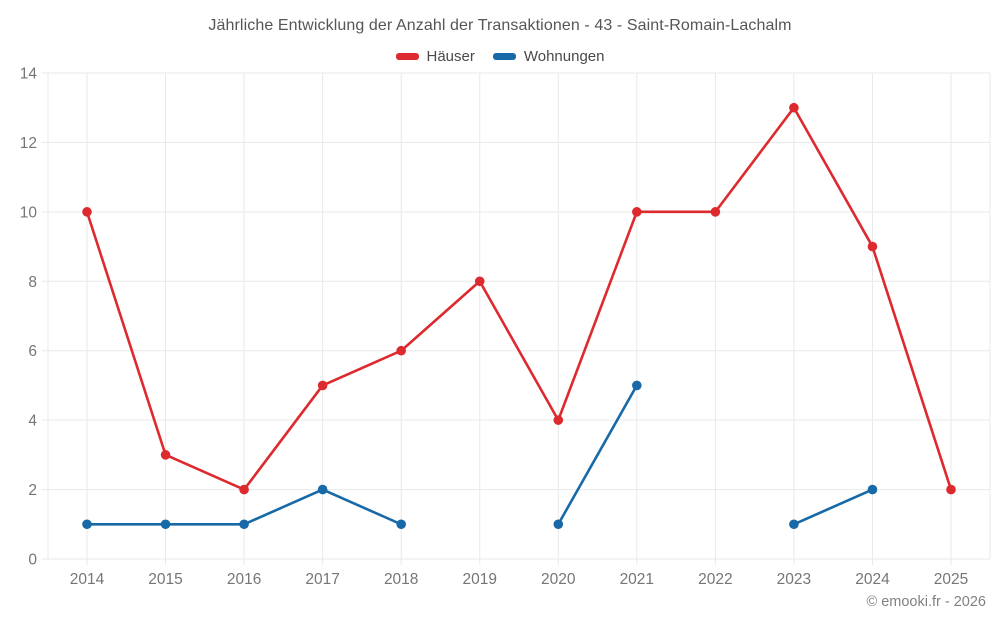  I want to click on x-tick-label: 2014, so click(87, 579).